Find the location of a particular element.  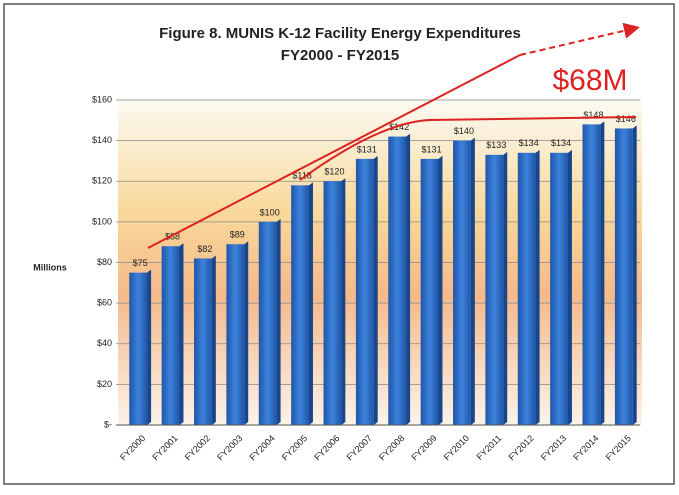

y-axis-label: Millions is located at coordinates (50, 267).